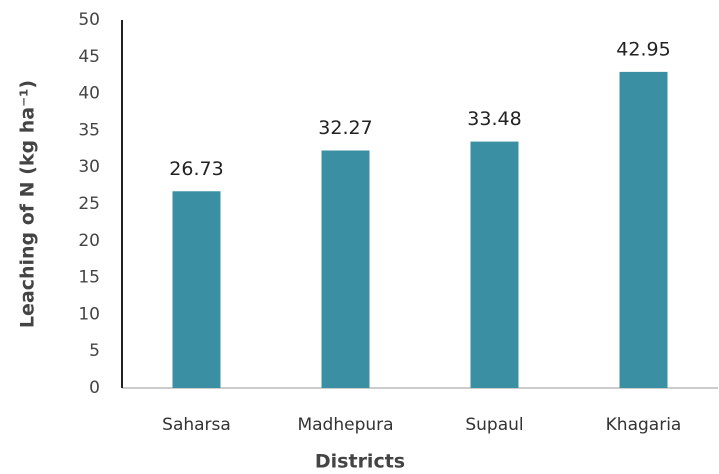 The height and width of the screenshot is (474, 719). What do you see at coordinates (89, 57) in the screenshot?
I see `y-tick-label: 45` at bounding box center [89, 57].